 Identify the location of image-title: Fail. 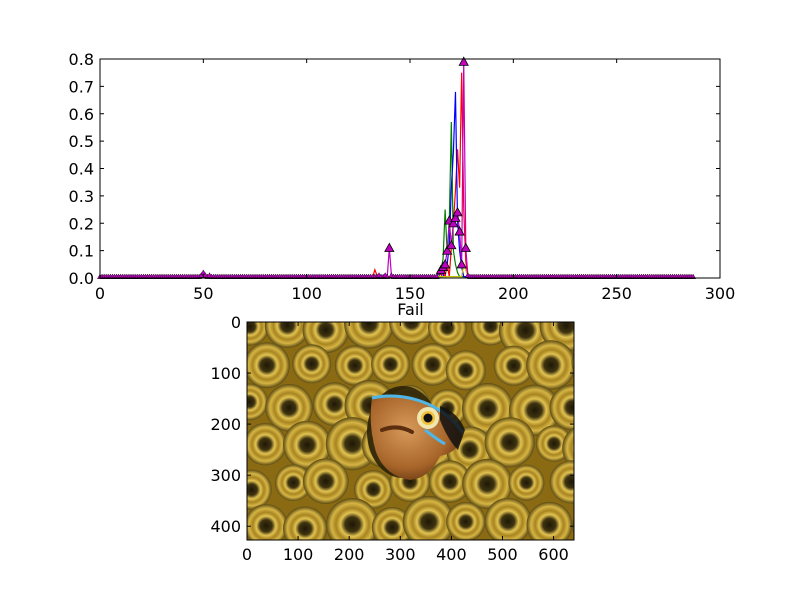
(410, 309).